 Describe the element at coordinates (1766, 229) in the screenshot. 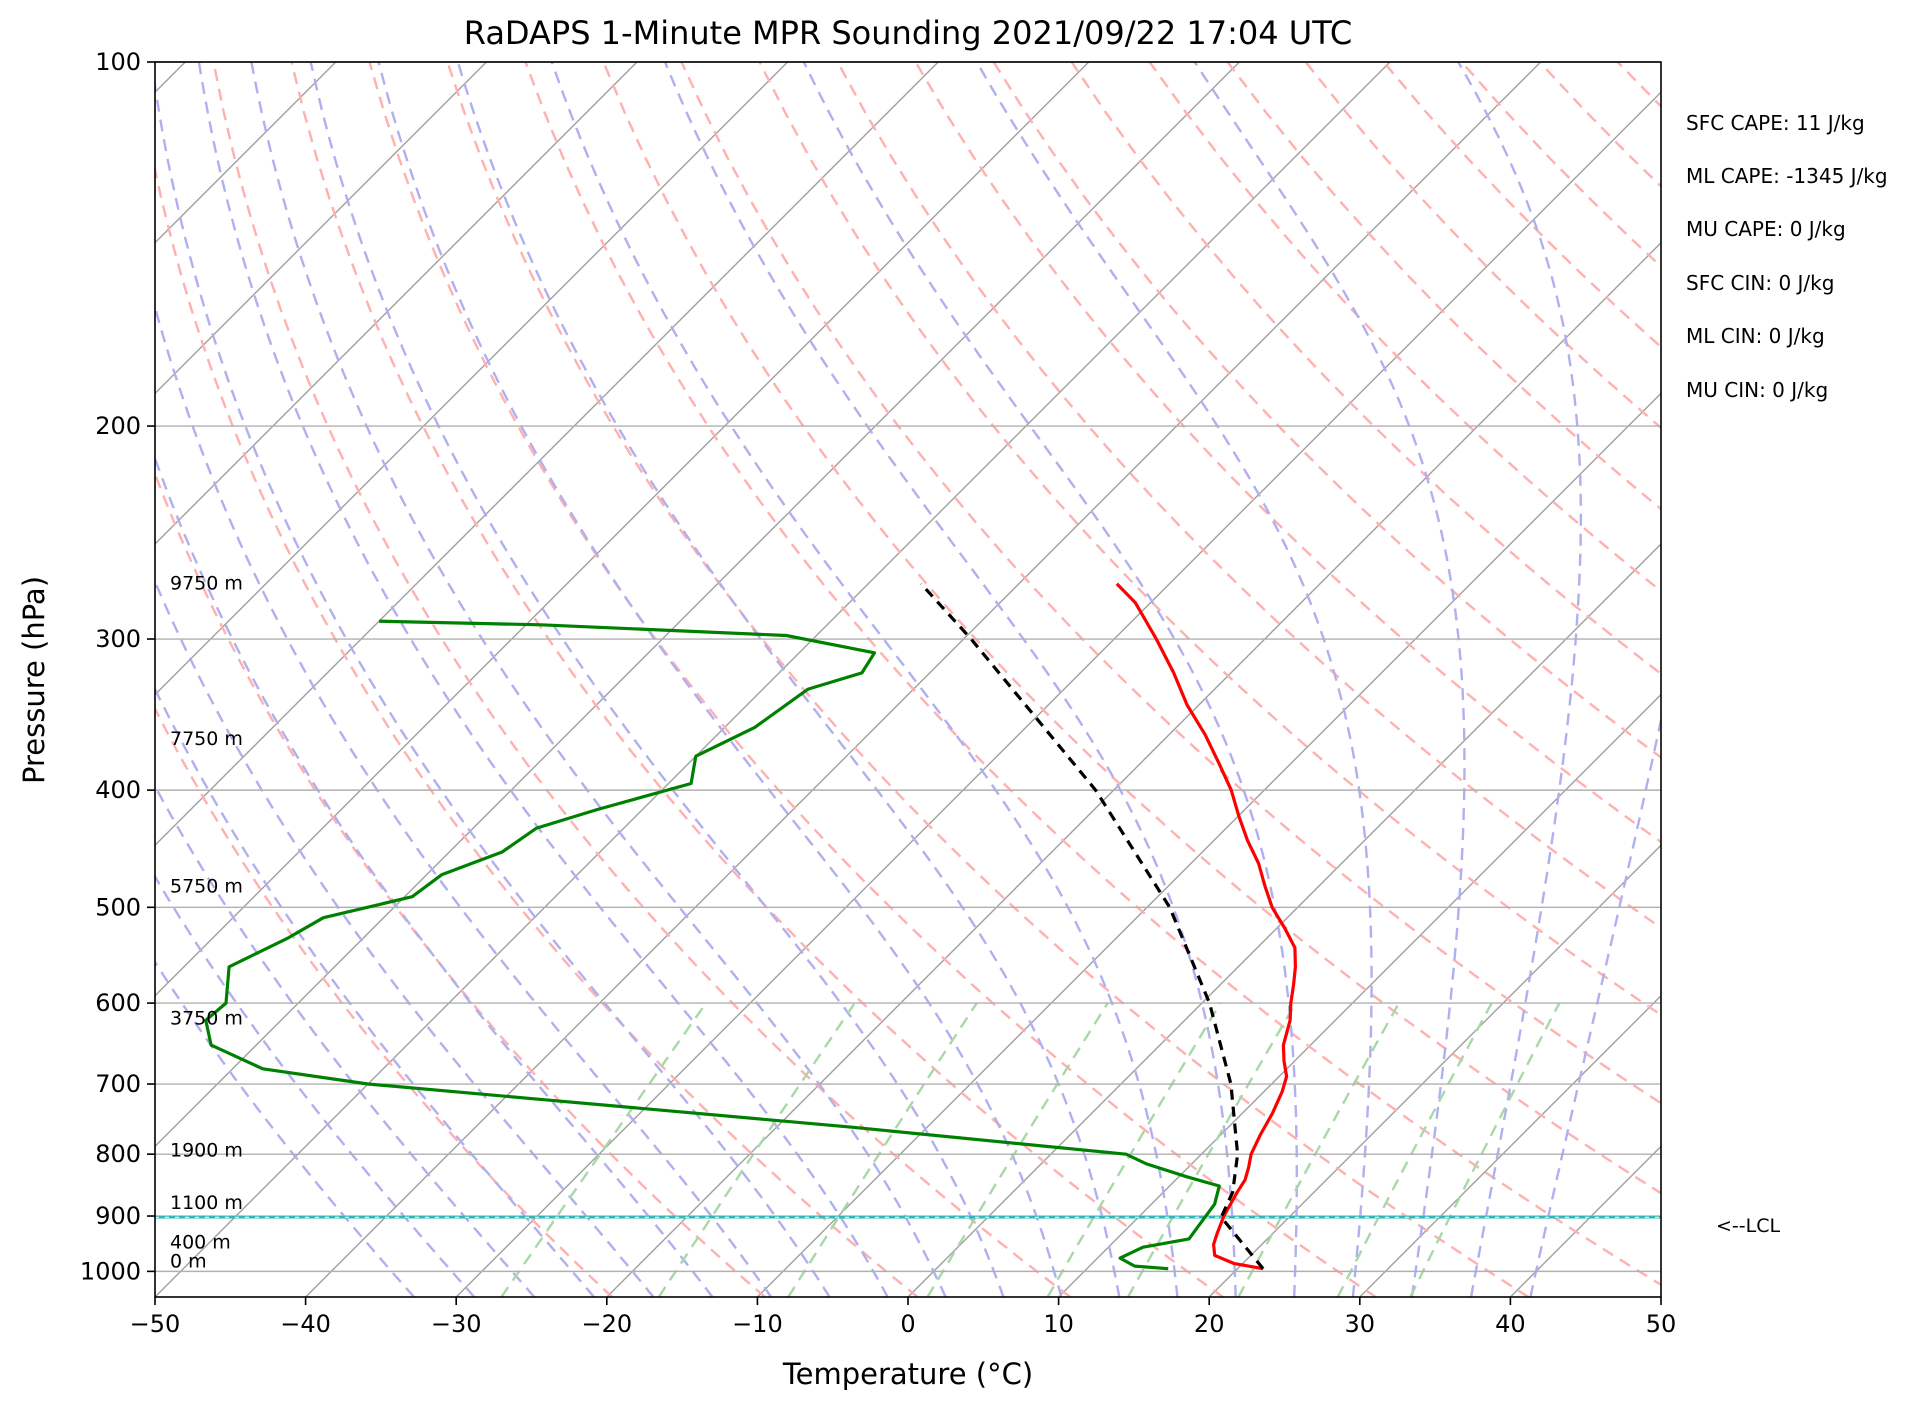

I see `index-mu-cape: MU CAPE: 0 J/kg` at that location.